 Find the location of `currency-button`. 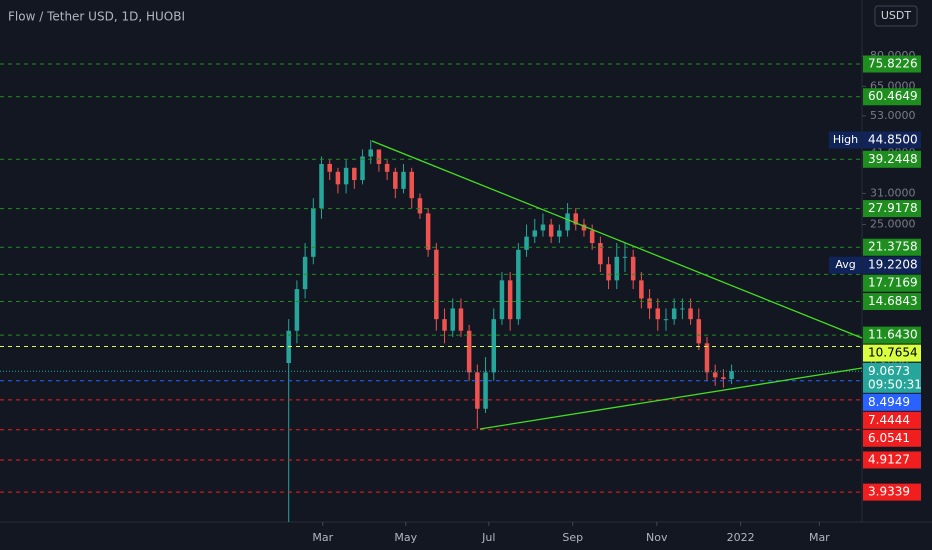

currency-button is located at coordinates (896, 16).